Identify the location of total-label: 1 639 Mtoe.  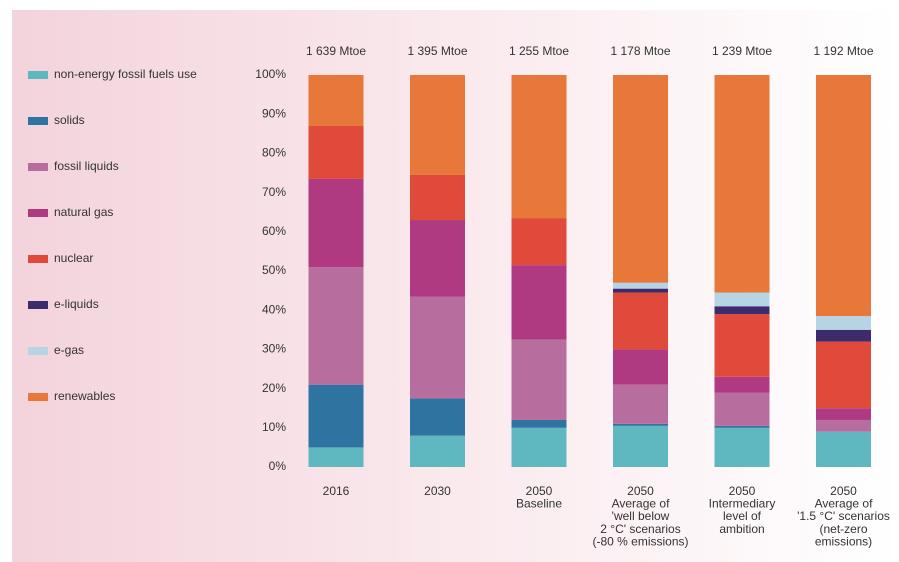
(336, 51).